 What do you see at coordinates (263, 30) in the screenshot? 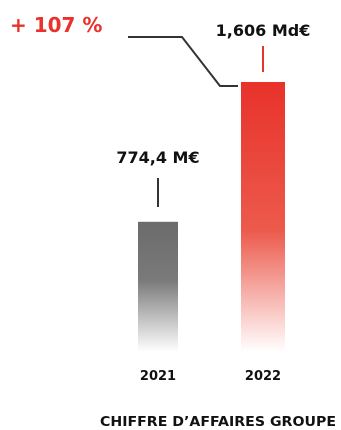
I see `data-label-2022: 1,606 Md€` at bounding box center [263, 30].